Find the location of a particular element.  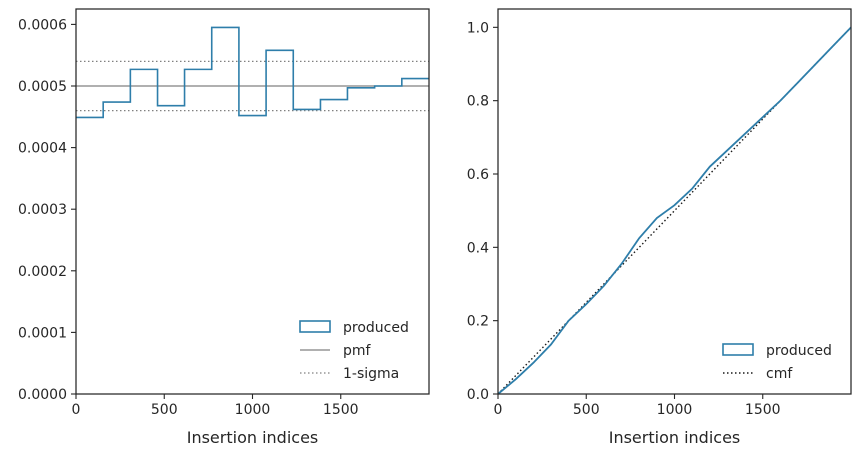

right-y-tick-label: 0.0 is located at coordinates (478, 395).